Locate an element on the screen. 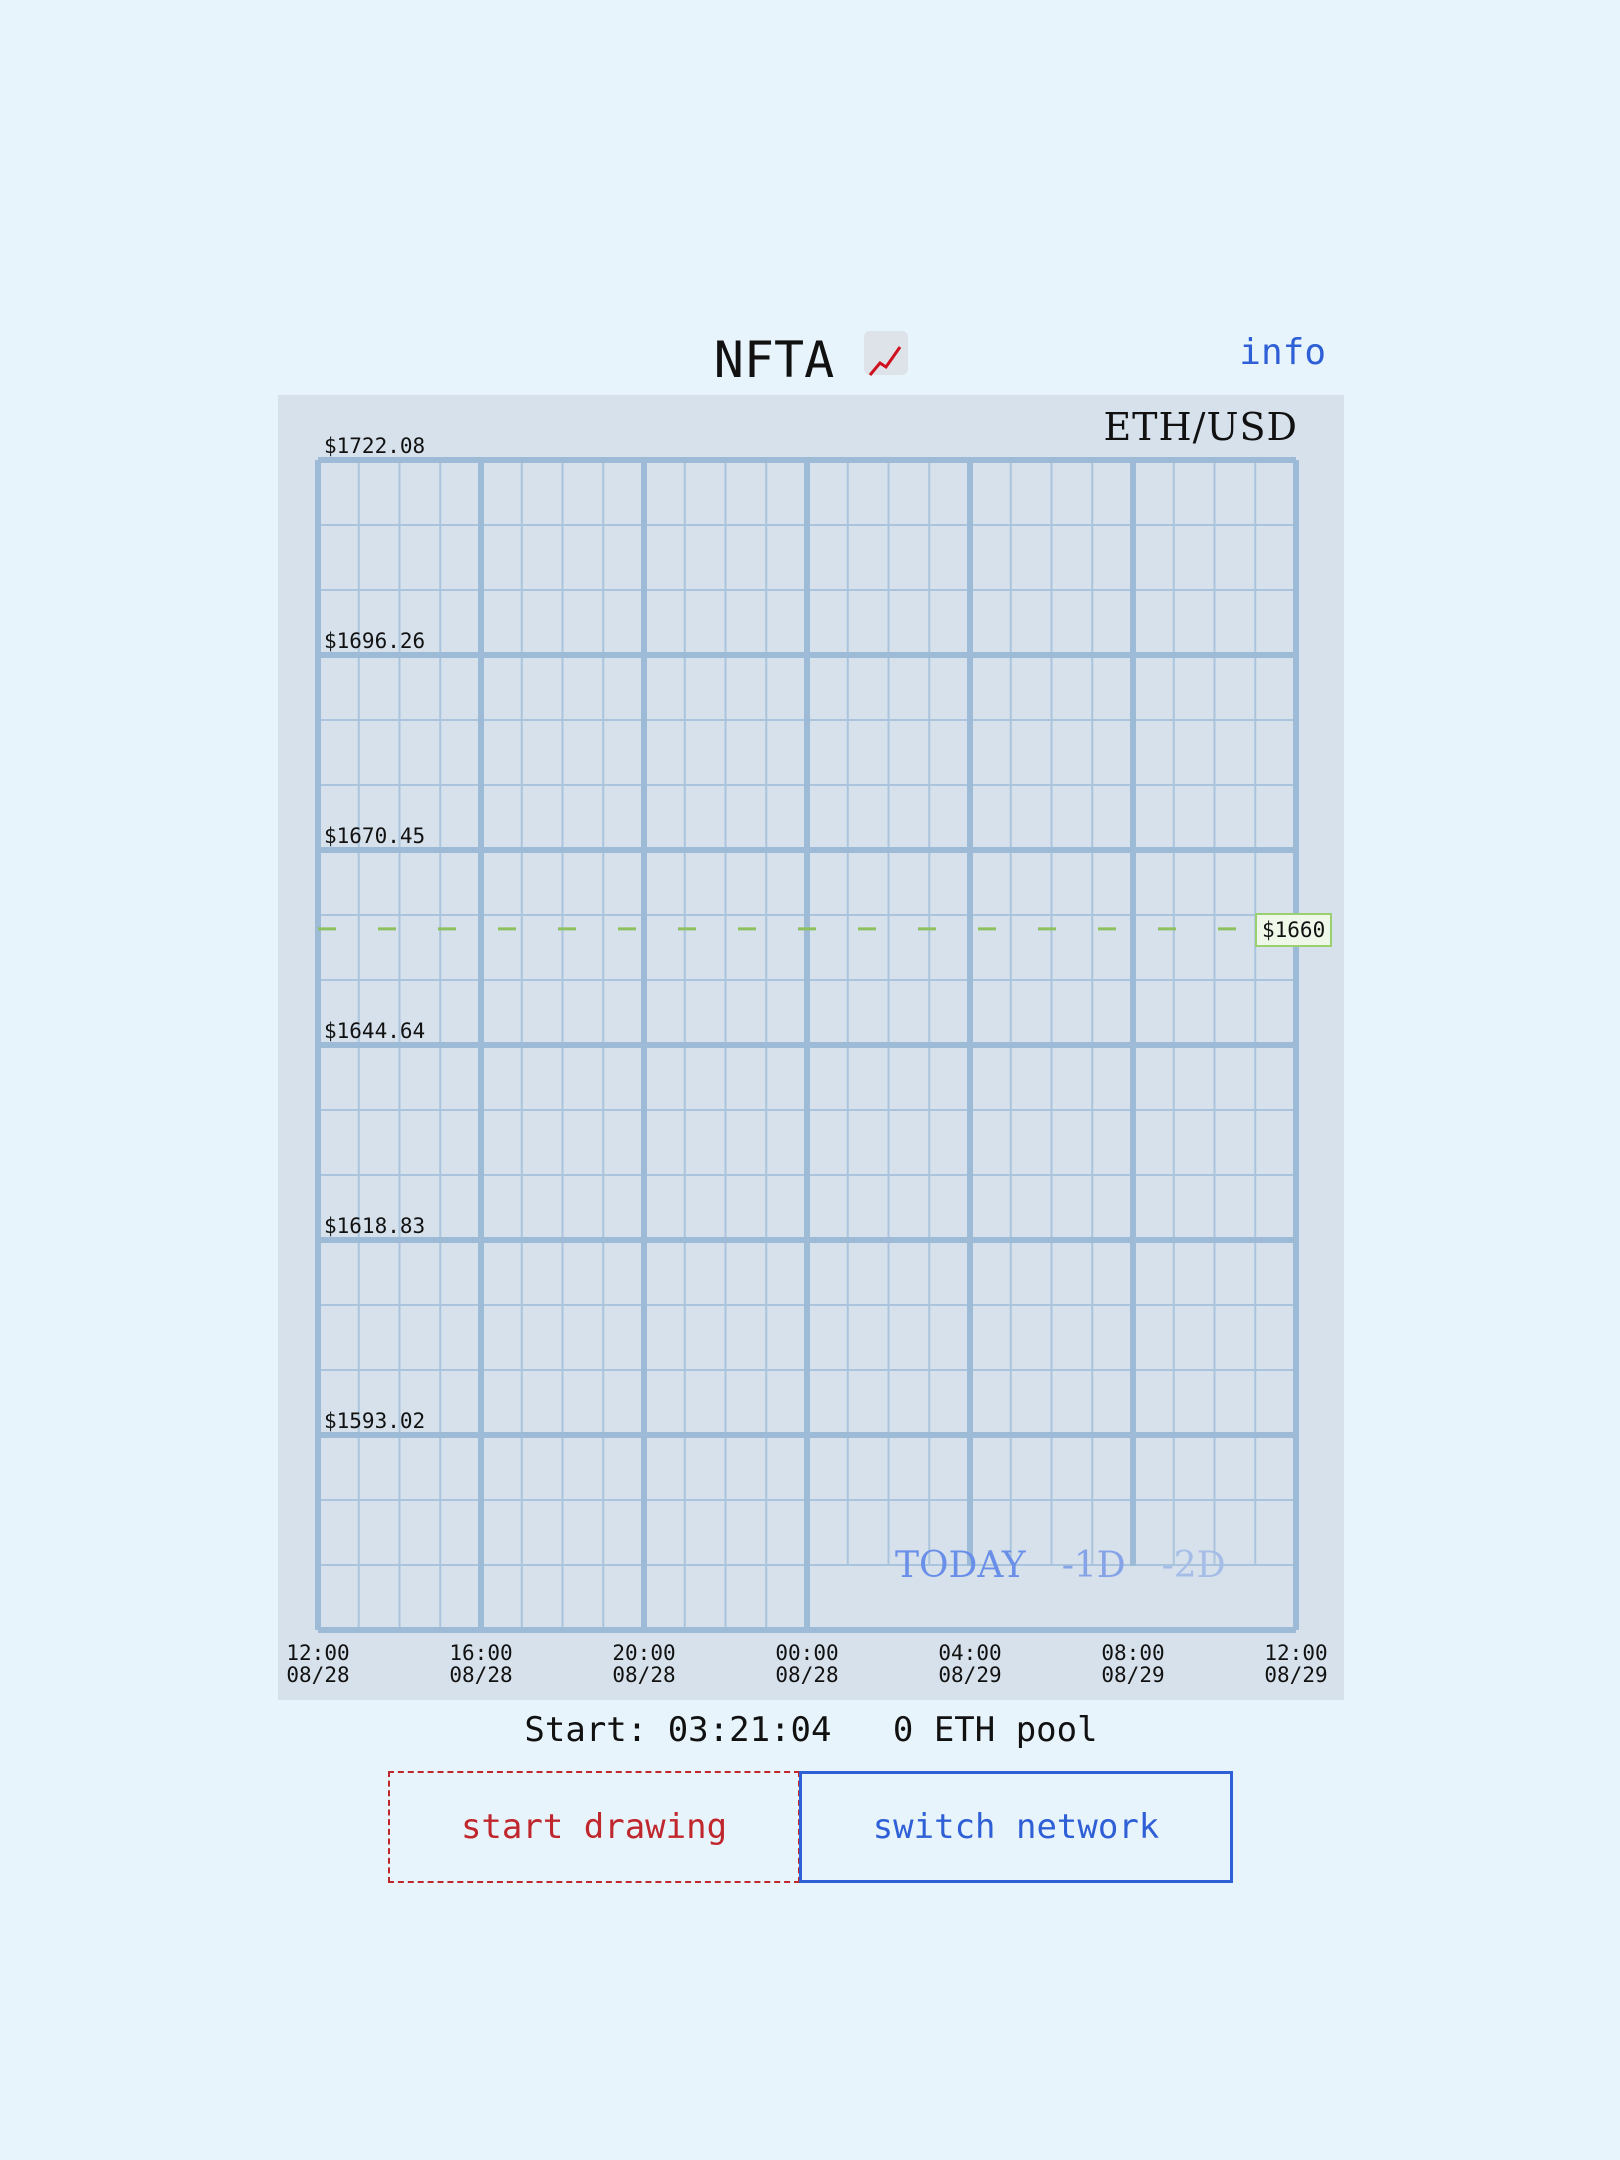 The image size is (1620, 2160). tab-today: TODAY is located at coordinates (960, 1565).